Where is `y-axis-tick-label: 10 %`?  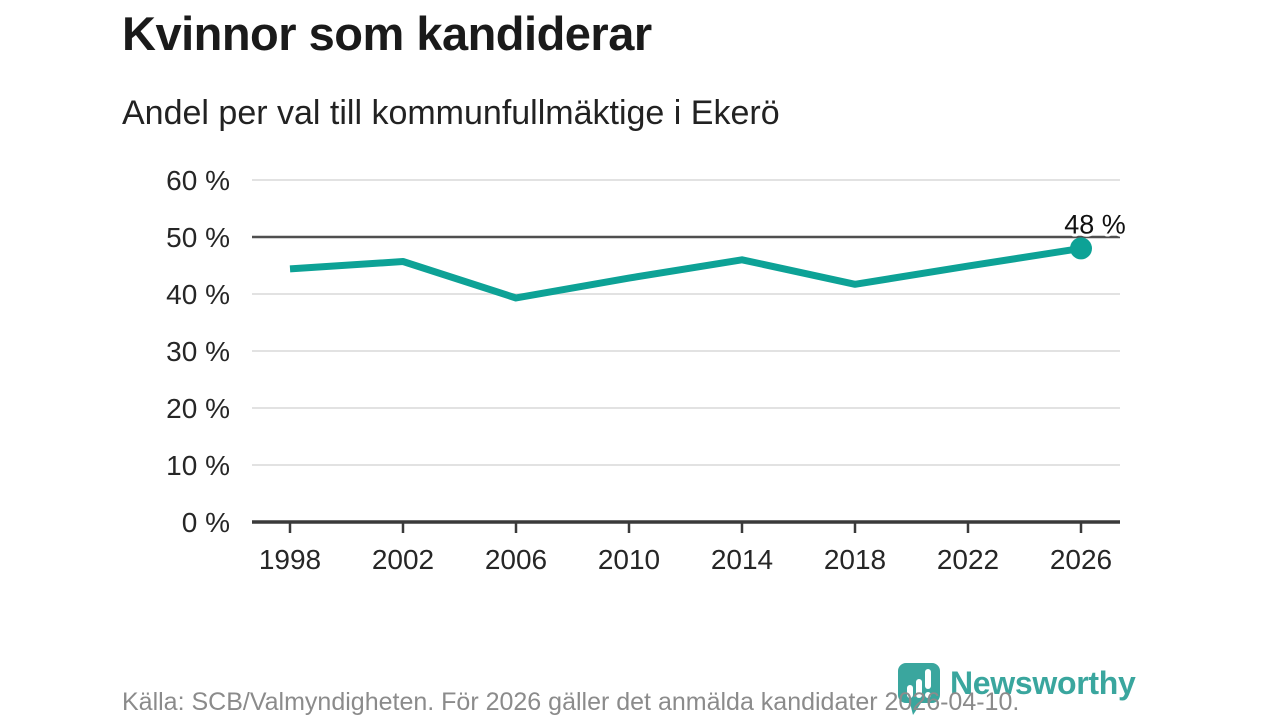 y-axis-tick-label: 10 % is located at coordinates (198, 465).